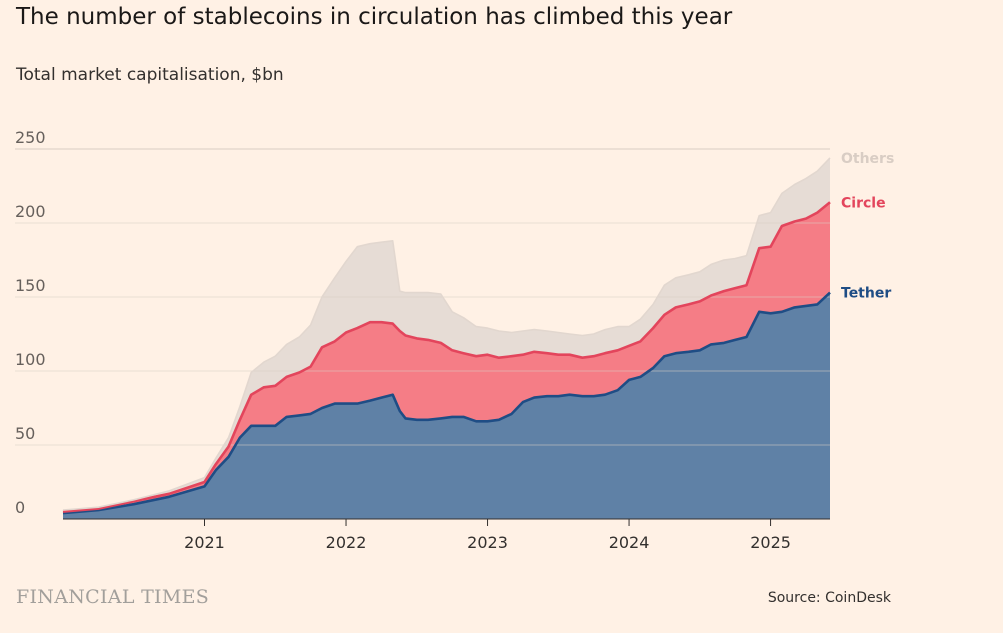 This screenshot has width=1003, height=633. Describe the element at coordinates (863, 203) in the screenshot. I see `series-label-circle: Circle` at that location.